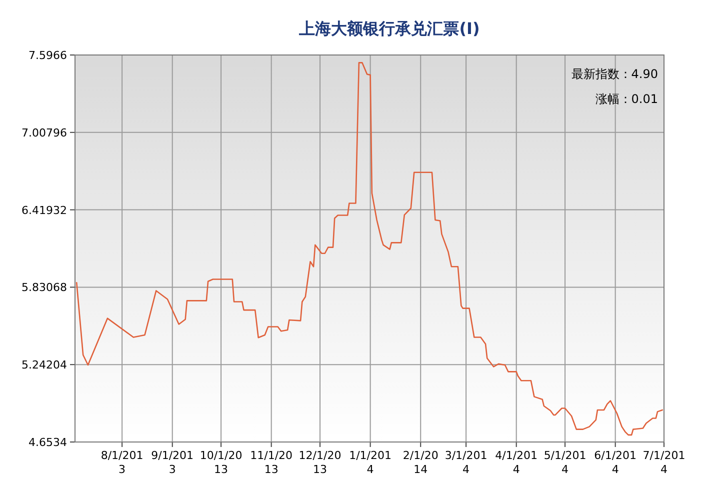  I want to click on y-tick-label: 4.6534, so click(47, 442).